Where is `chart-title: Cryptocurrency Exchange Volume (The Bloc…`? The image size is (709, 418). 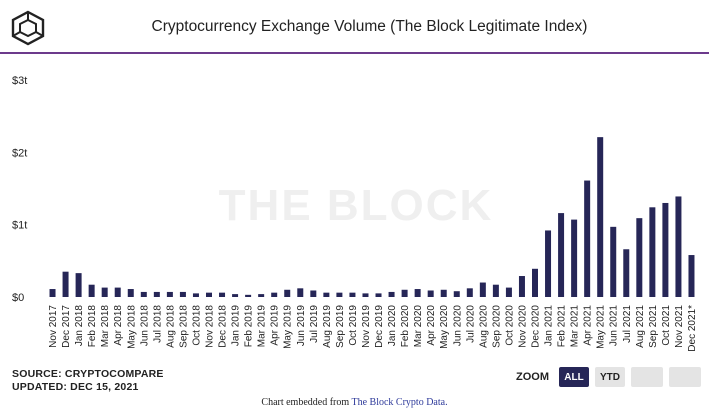
chart-title: Cryptocurrency Exchange Volume (The Bloc… is located at coordinates (369, 26).